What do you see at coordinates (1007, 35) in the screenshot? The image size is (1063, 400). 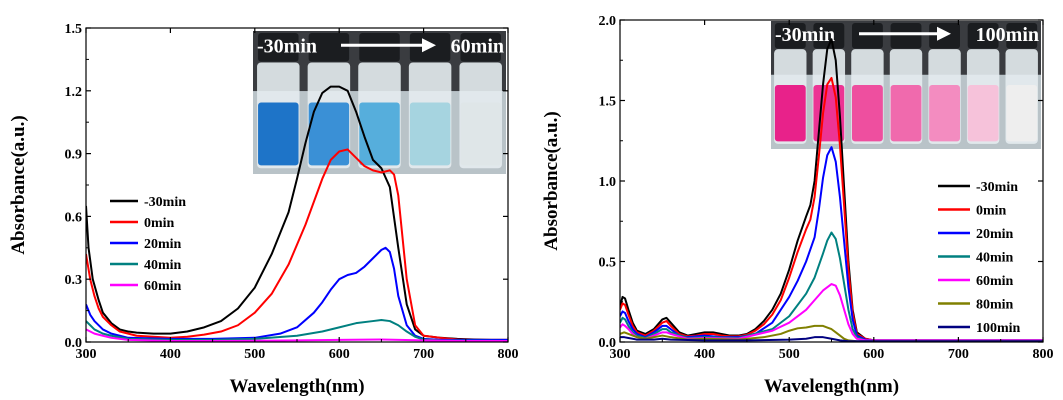 I see `inset-end-label: 100min` at bounding box center [1007, 35].